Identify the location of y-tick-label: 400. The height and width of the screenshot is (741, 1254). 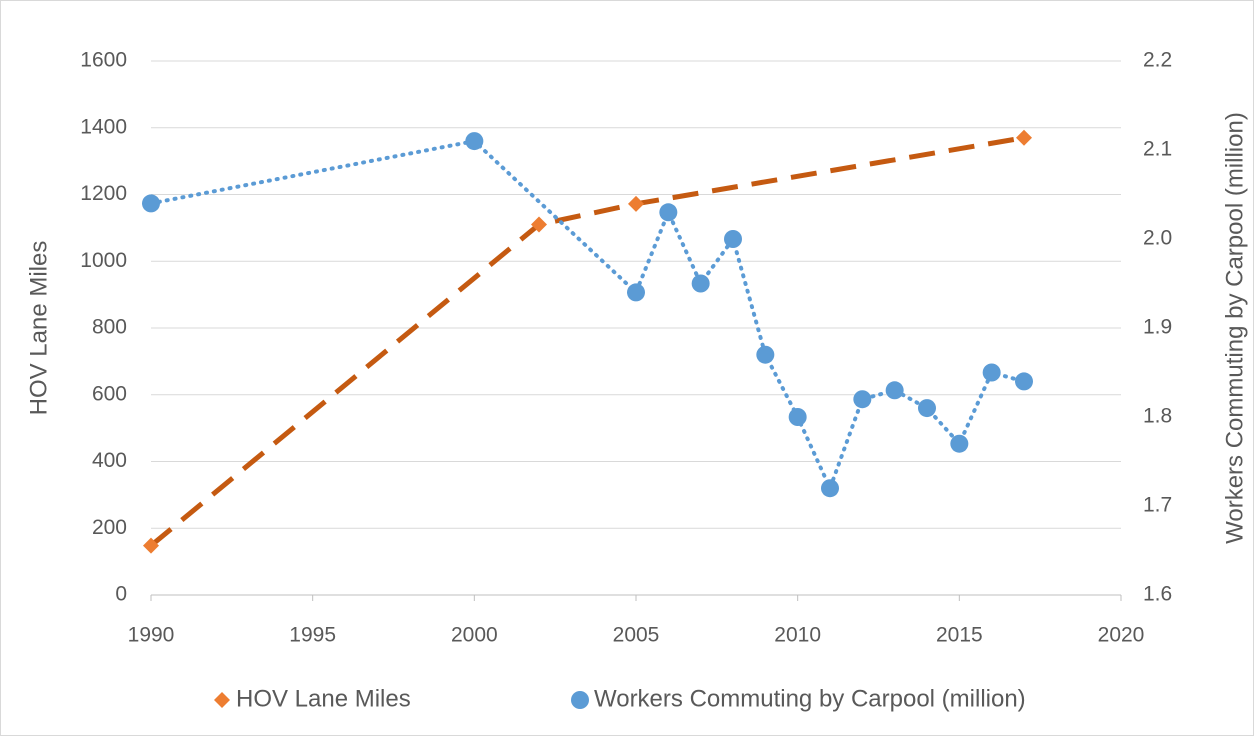
(109, 460).